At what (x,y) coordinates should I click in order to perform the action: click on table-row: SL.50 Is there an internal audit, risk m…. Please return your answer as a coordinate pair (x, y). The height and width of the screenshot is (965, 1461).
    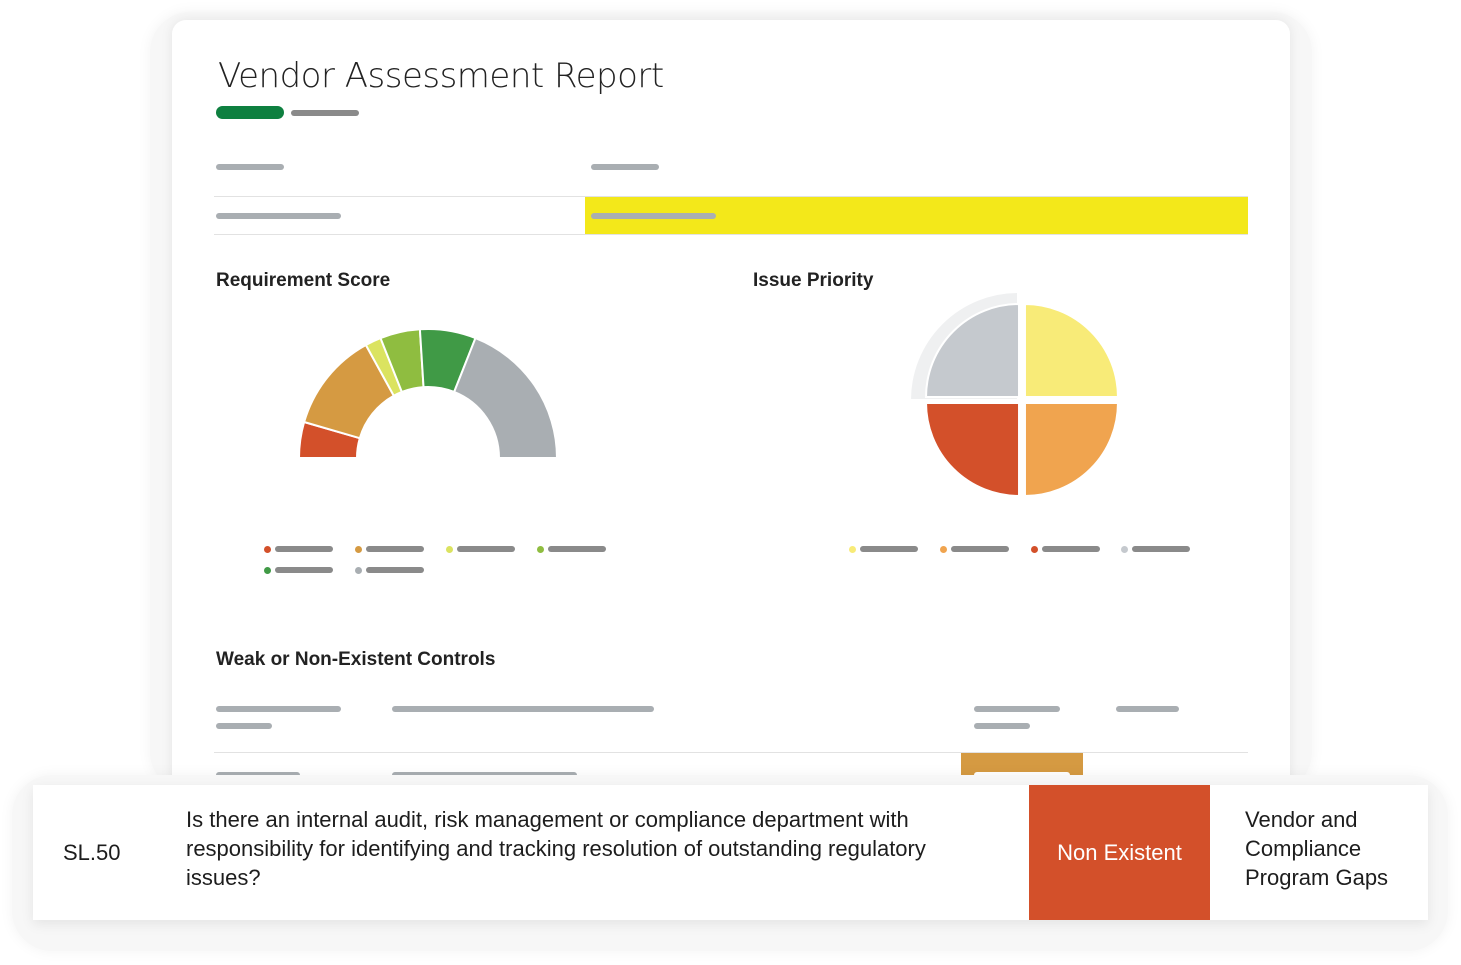
    Looking at the image, I should click on (730, 852).